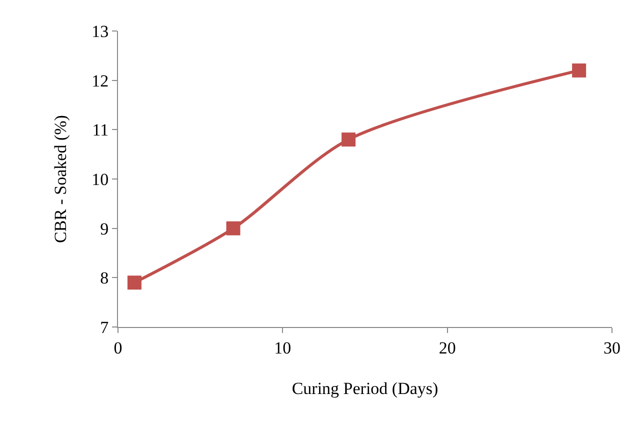 This screenshot has width=642, height=440. What do you see at coordinates (100, 179) in the screenshot?
I see `y-tick-label: 10` at bounding box center [100, 179].